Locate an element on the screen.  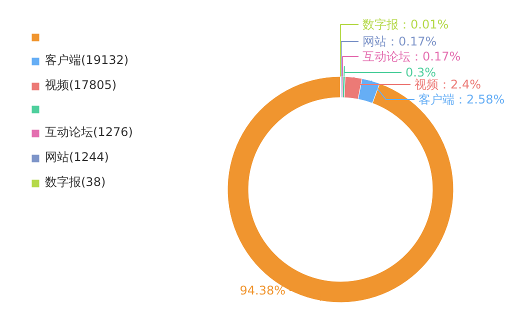
data-label: 94.38% is located at coordinates (263, 291).